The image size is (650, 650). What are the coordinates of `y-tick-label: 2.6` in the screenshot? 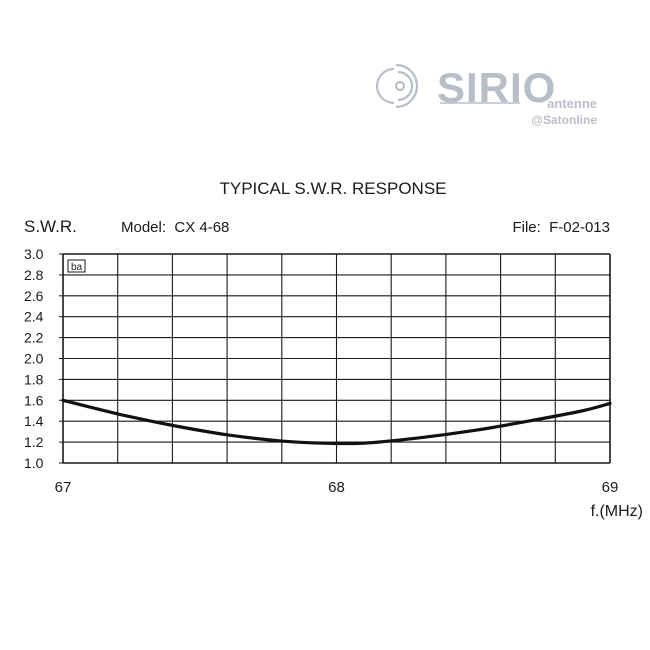 It's located at (34, 296).